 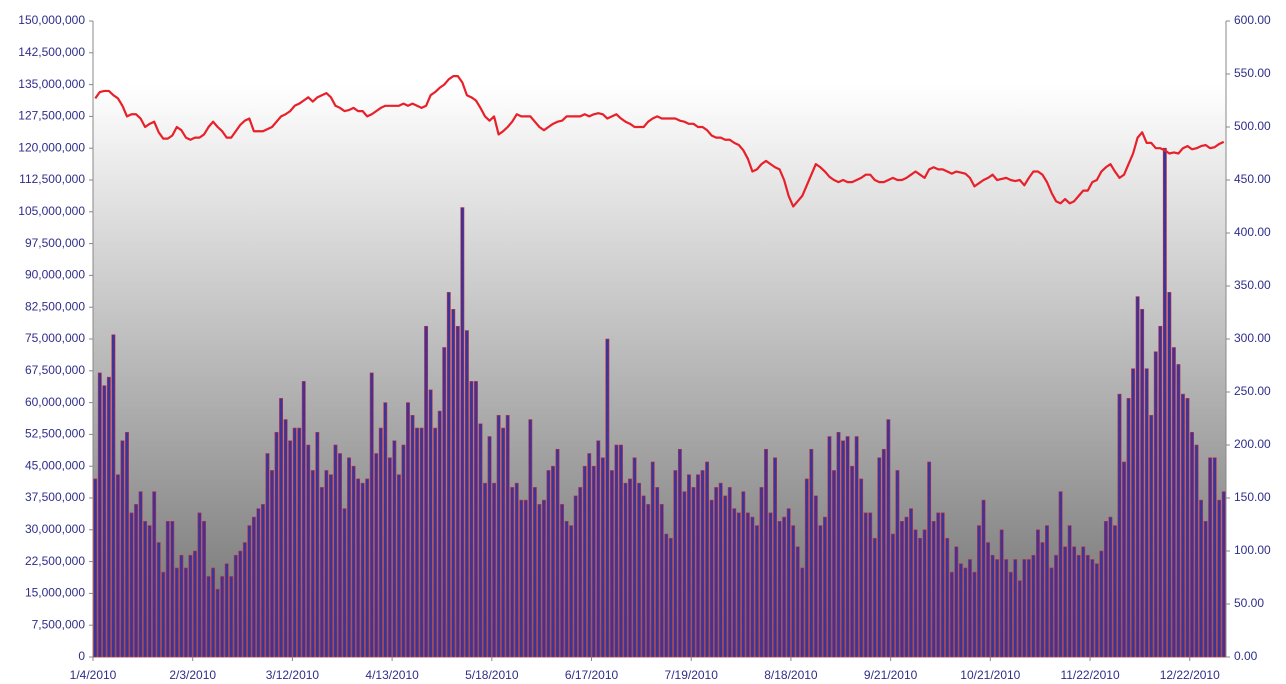 I want to click on y-tick-label: 135,000,000, so click(x=51, y=84).